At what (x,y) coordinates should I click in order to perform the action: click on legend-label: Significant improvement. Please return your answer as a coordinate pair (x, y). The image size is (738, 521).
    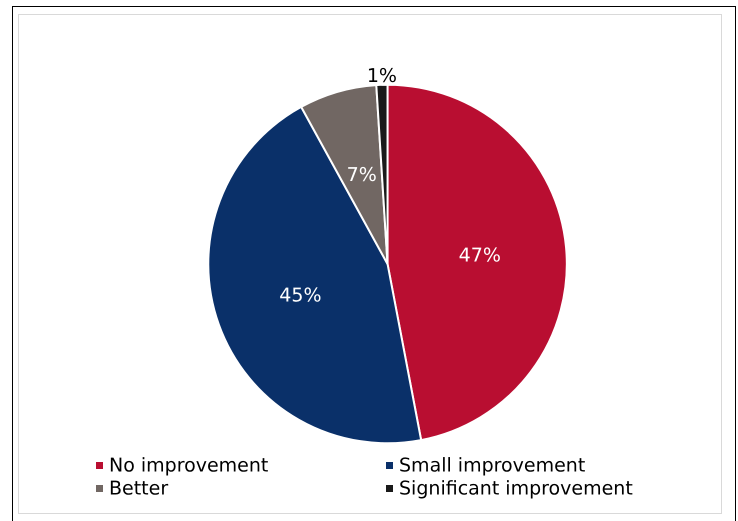
    Looking at the image, I should click on (516, 489).